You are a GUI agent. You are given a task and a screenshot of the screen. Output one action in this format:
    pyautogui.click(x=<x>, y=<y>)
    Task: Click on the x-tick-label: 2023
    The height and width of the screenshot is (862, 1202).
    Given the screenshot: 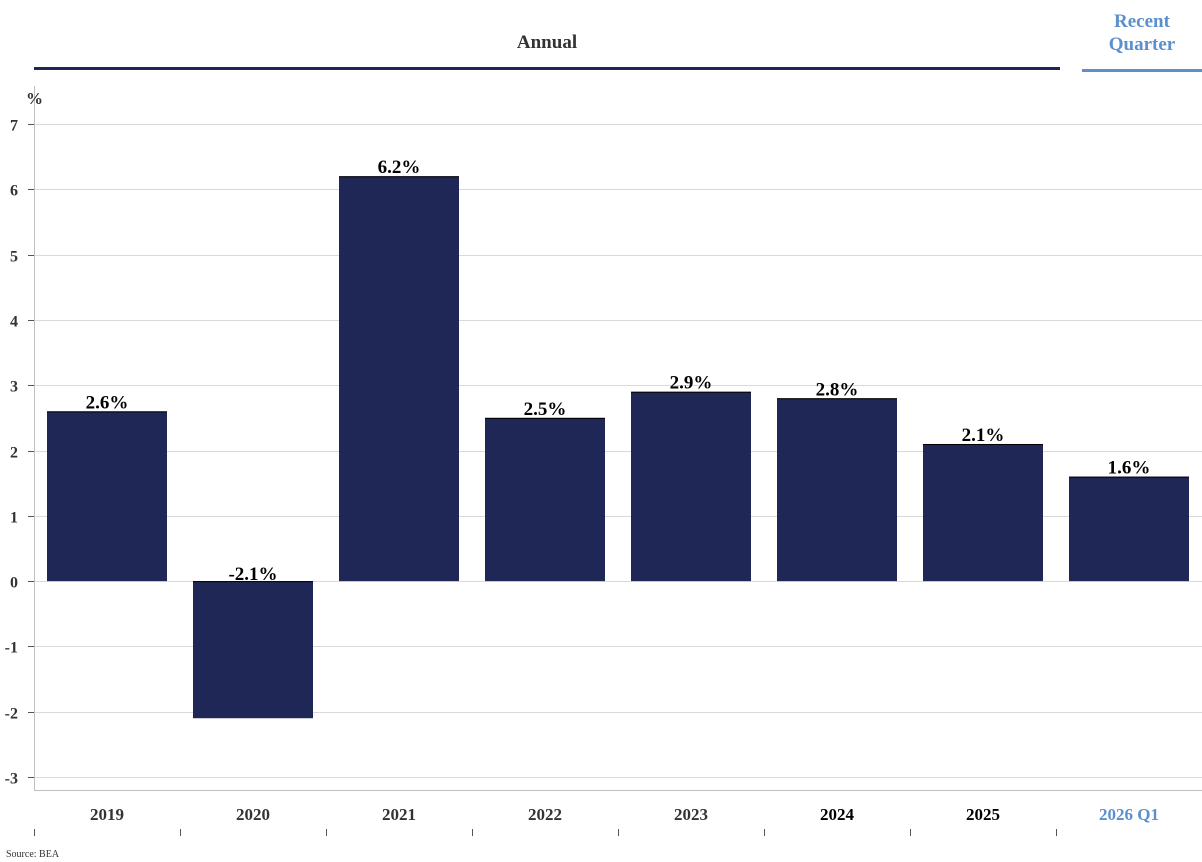 What is the action you would take?
    pyautogui.click(x=691, y=814)
    